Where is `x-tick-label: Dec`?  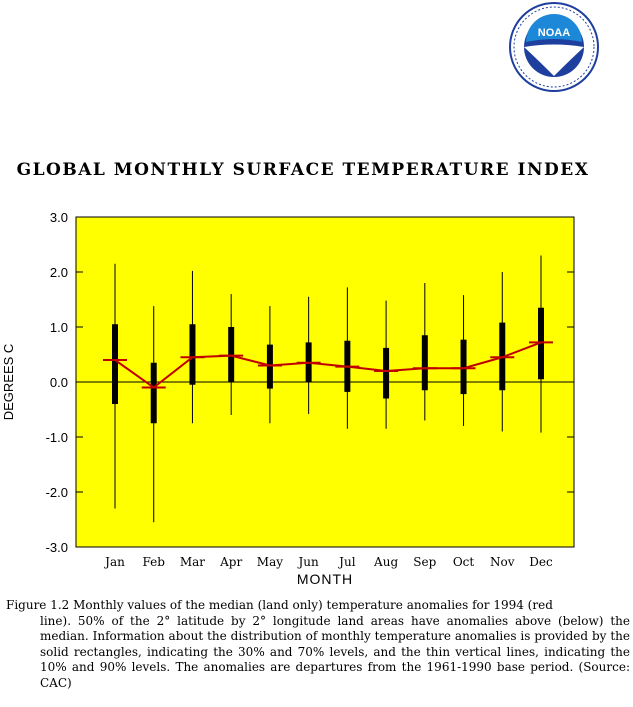 x-tick-label: Dec is located at coordinates (541, 562).